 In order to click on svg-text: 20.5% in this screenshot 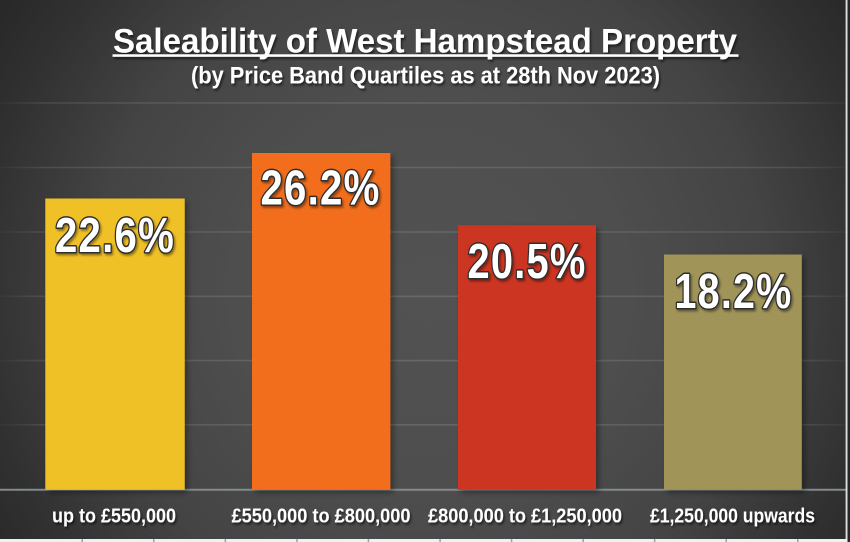, I will do `click(527, 262)`.